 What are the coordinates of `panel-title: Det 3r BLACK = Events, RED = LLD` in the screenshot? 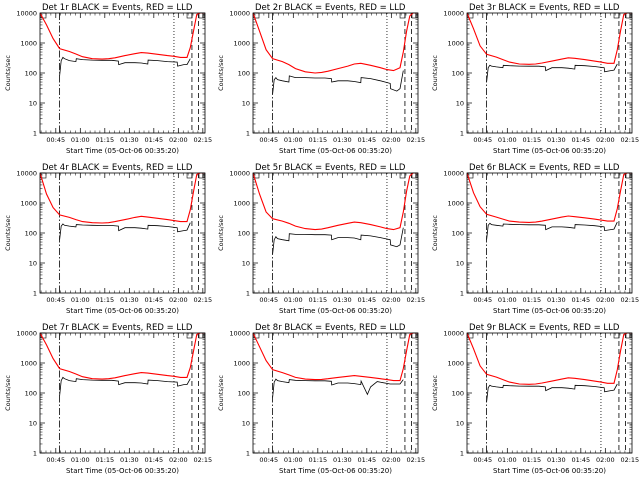 It's located at (544, 8).